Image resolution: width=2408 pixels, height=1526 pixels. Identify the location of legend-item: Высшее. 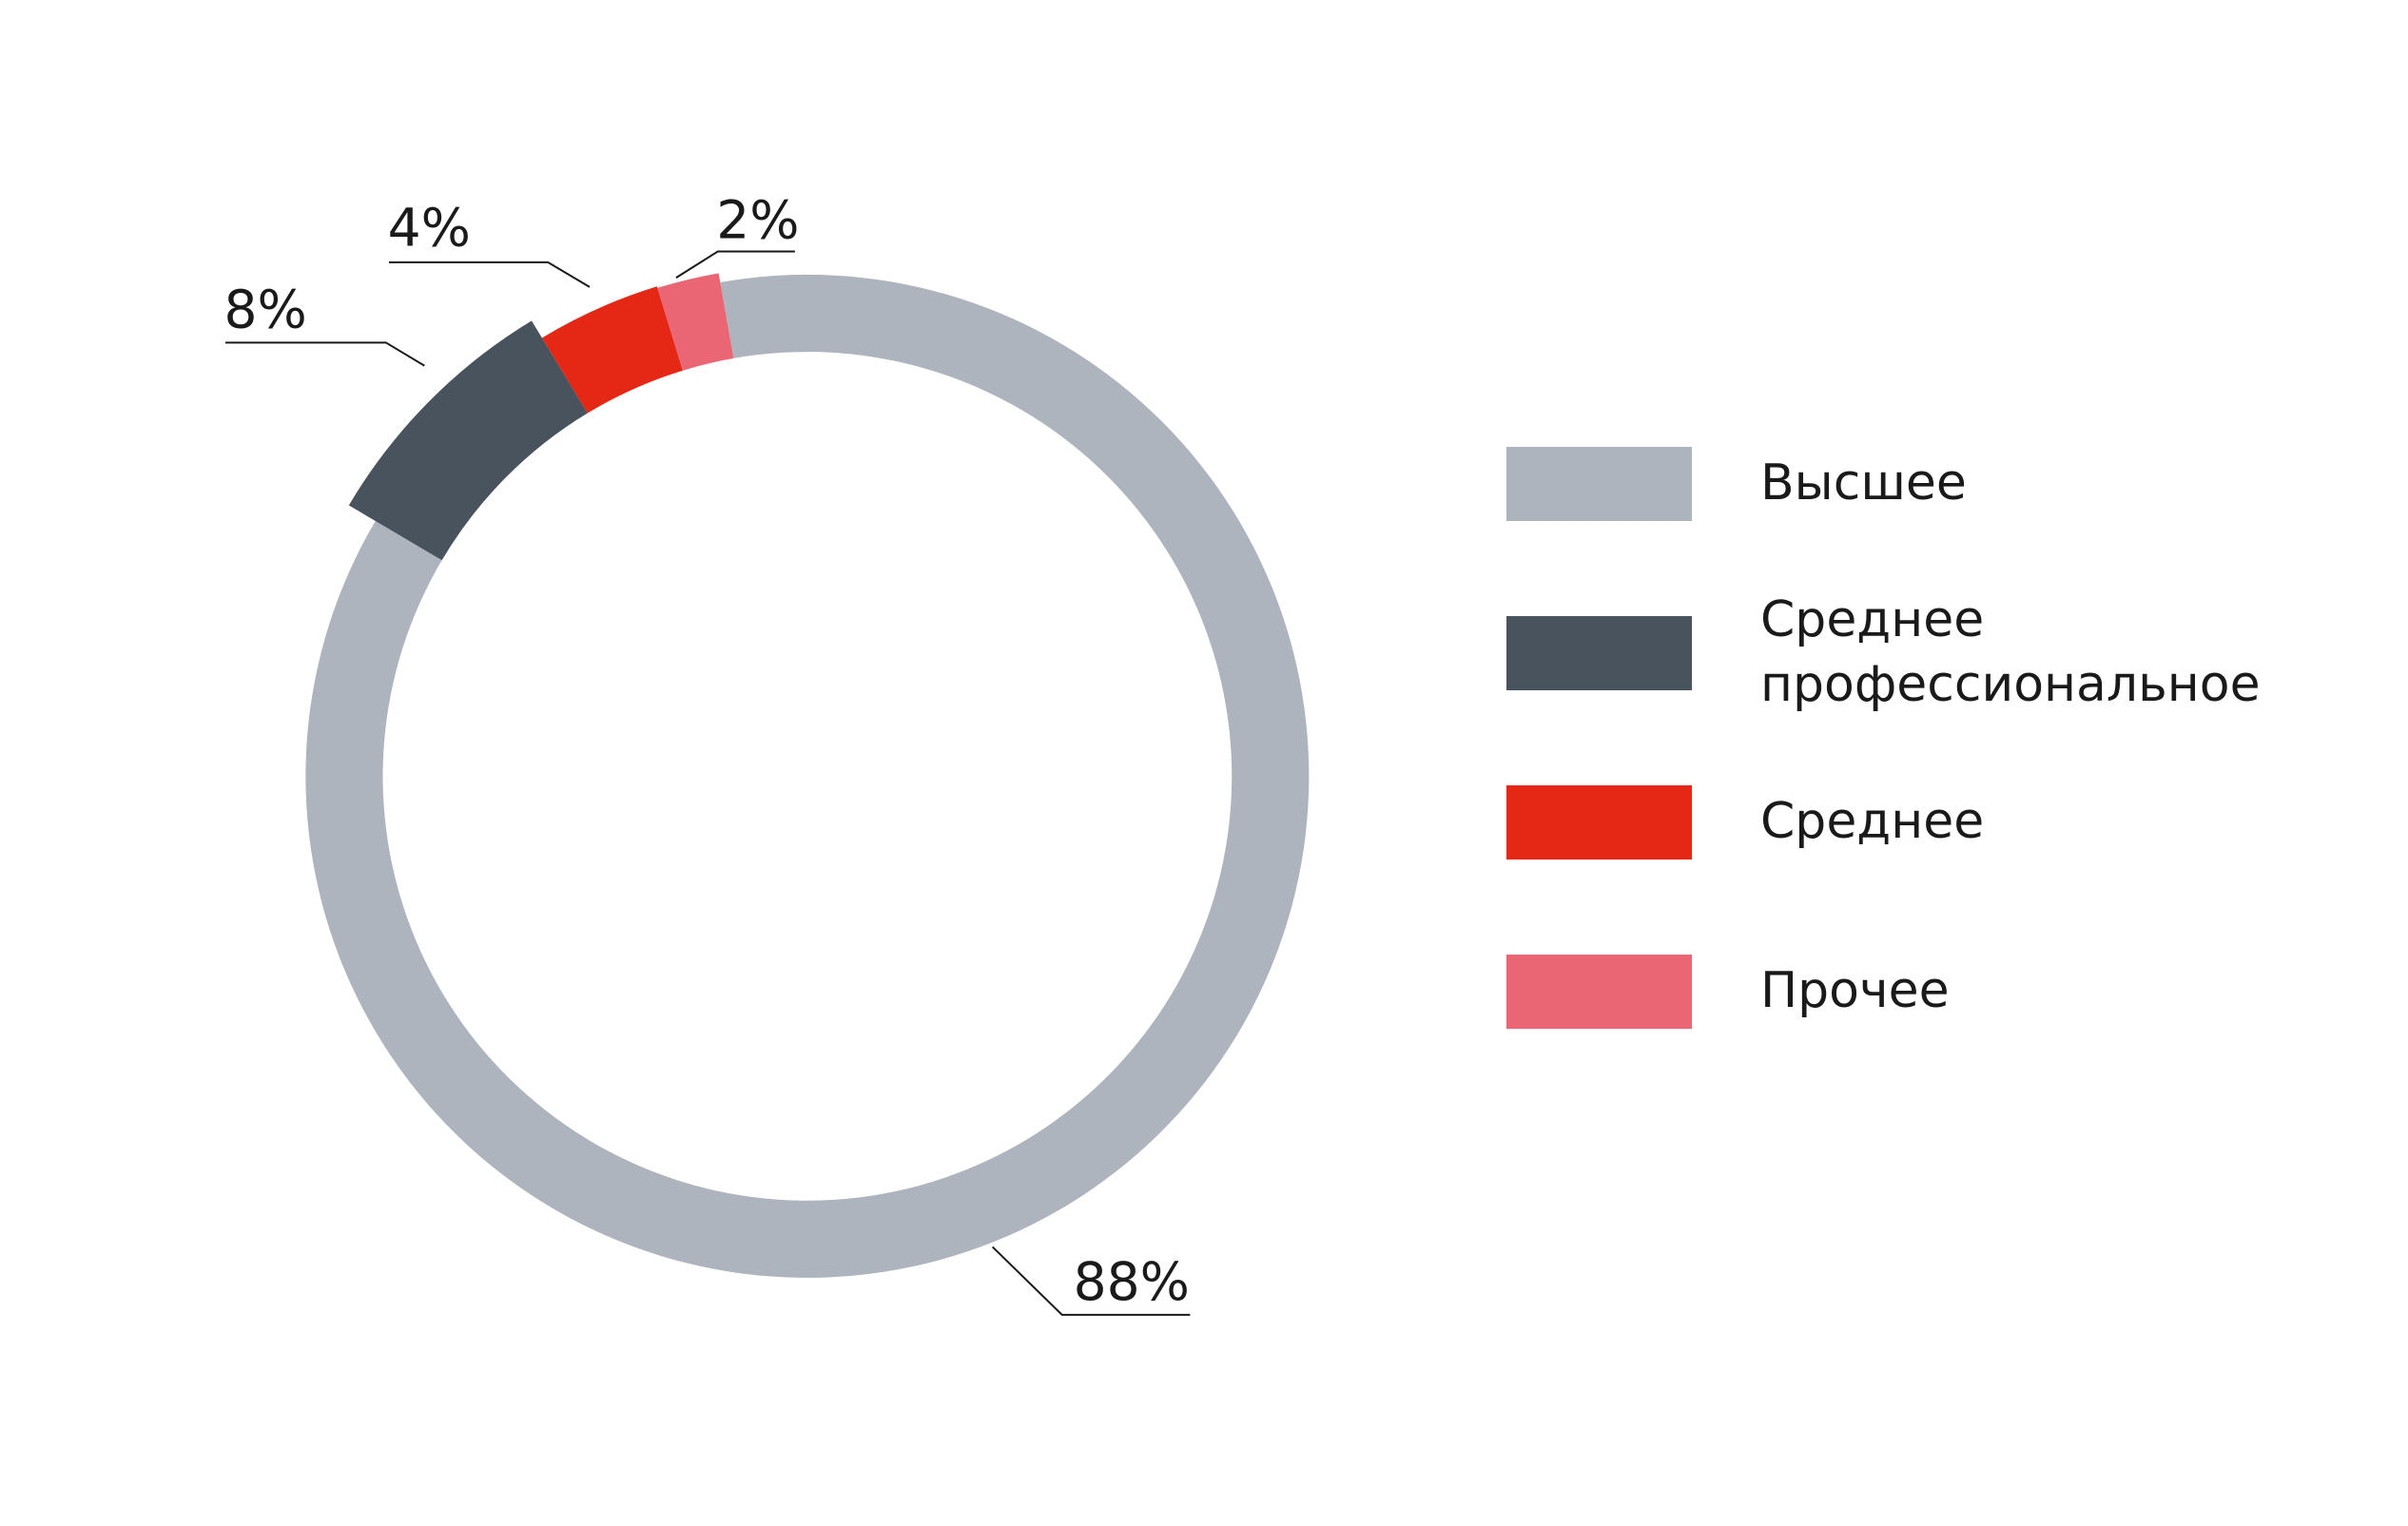
(1900, 484).